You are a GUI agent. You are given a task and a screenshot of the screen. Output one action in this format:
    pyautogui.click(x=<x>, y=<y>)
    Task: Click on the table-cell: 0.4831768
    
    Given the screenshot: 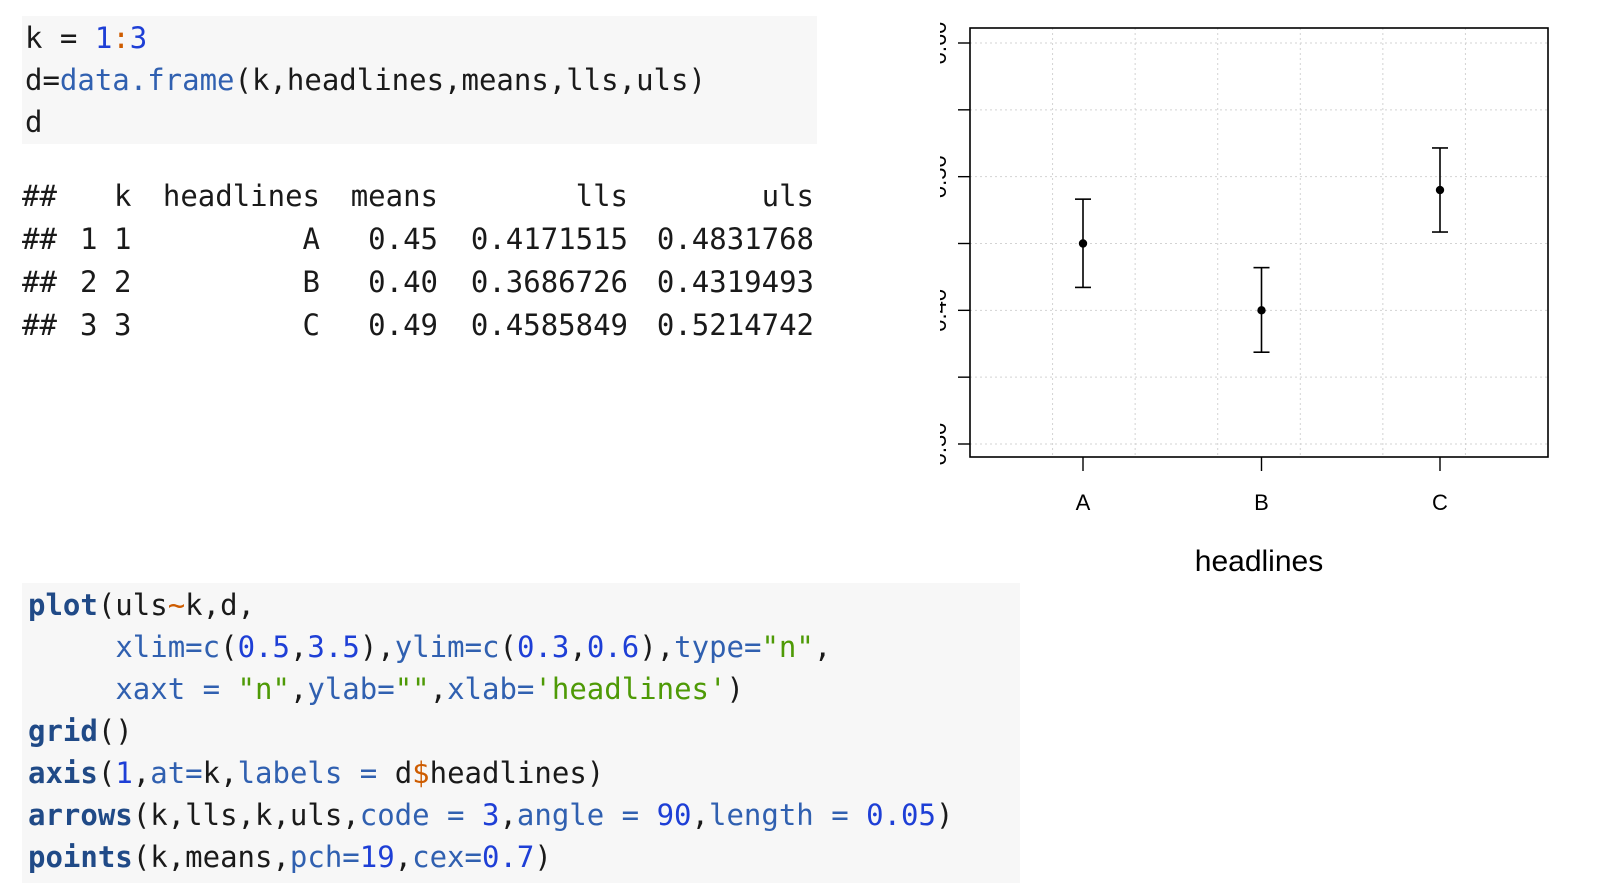 What is the action you would take?
    pyautogui.click(x=735, y=239)
    